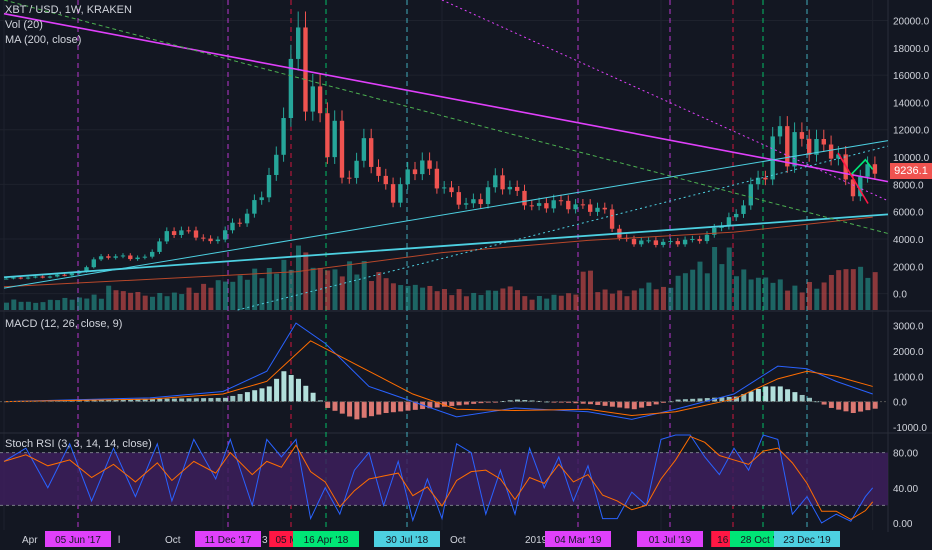 The height and width of the screenshot is (550, 932). What do you see at coordinates (905, 454) in the screenshot?
I see `stoch-tick-label: 80.00` at bounding box center [905, 454].